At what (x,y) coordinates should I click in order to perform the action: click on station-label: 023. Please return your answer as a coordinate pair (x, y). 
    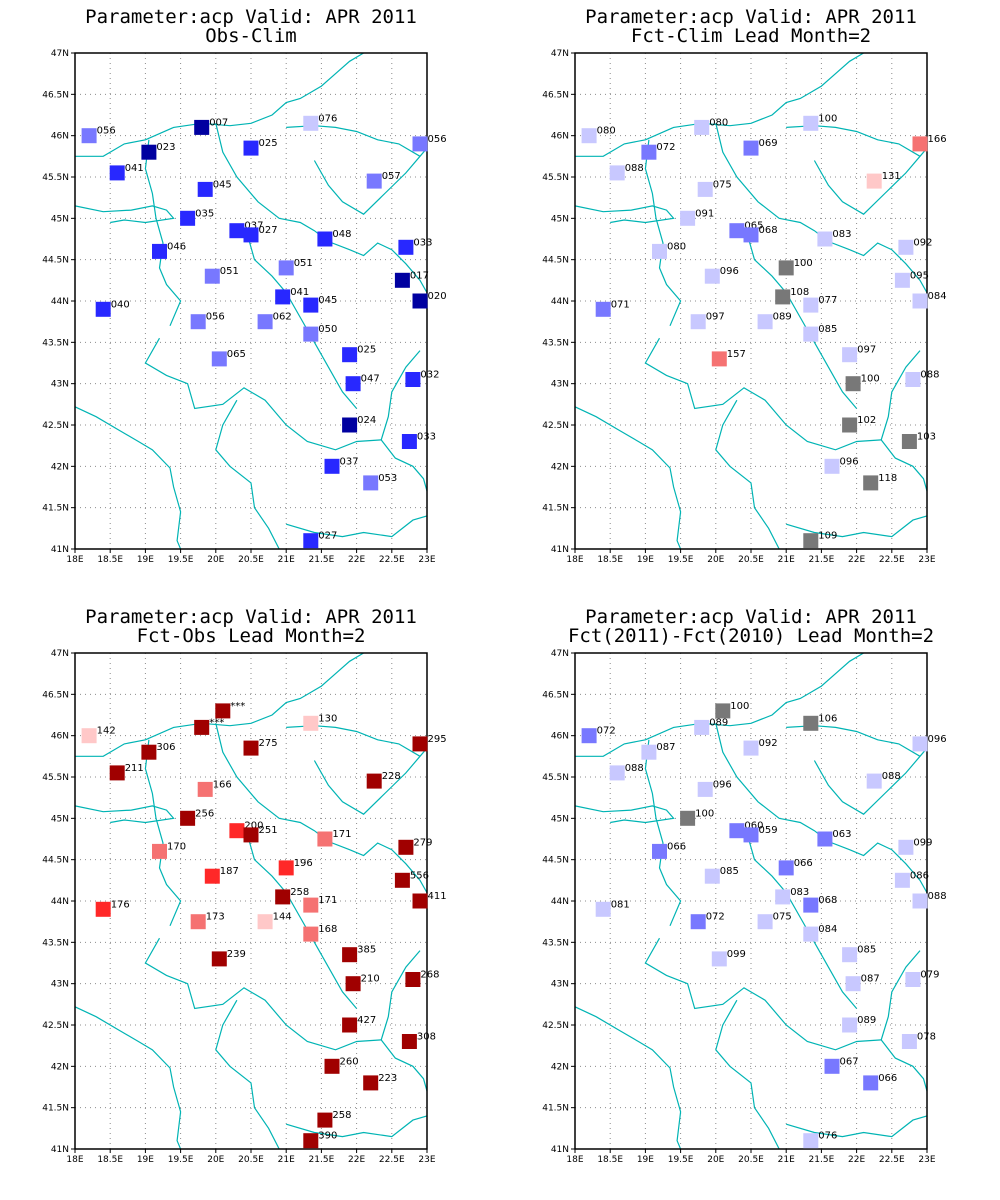
    Looking at the image, I should click on (165, 147).